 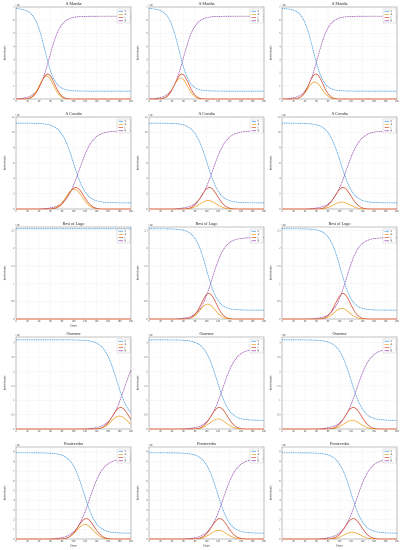 What do you see at coordinates (62, 541) in the screenshot?
I see `x-tick-label: 80` at bounding box center [62, 541].